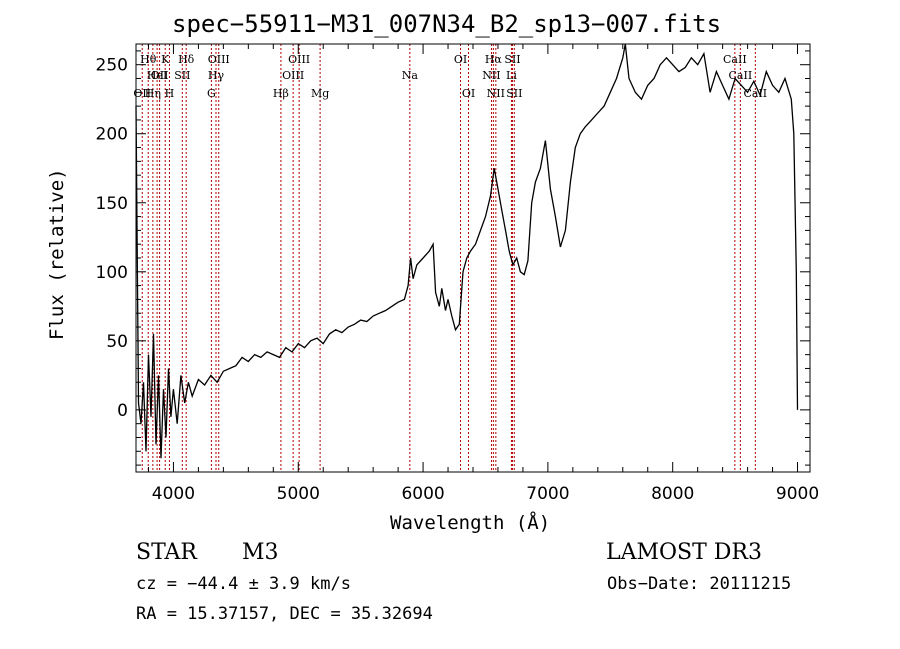 The height and width of the screenshot is (649, 900). Describe the element at coordinates (470, 523) in the screenshot. I see `x-axis-label: Wavelength (Å)` at that location.